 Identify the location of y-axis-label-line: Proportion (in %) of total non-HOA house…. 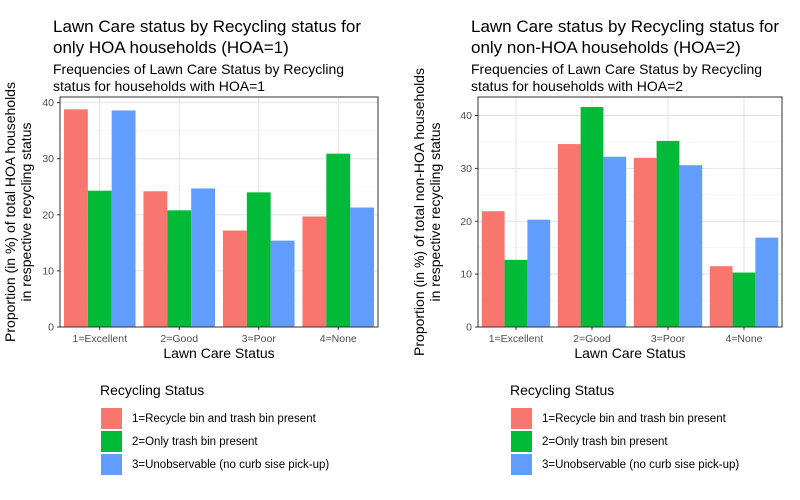
(419, 212).